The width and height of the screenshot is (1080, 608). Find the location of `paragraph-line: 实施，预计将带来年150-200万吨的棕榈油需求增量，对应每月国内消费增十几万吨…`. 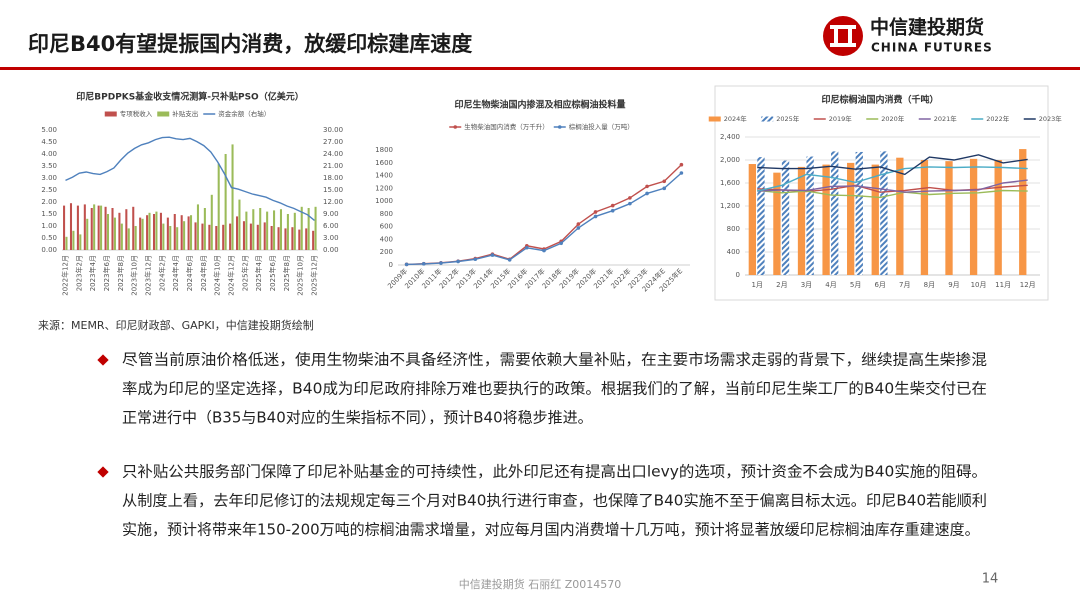

paragraph-line: 实施，预计将带来年150-200万吨的棕榈油需求增量，对应每月国内消费增十几万吨… is located at coordinates (551, 530).